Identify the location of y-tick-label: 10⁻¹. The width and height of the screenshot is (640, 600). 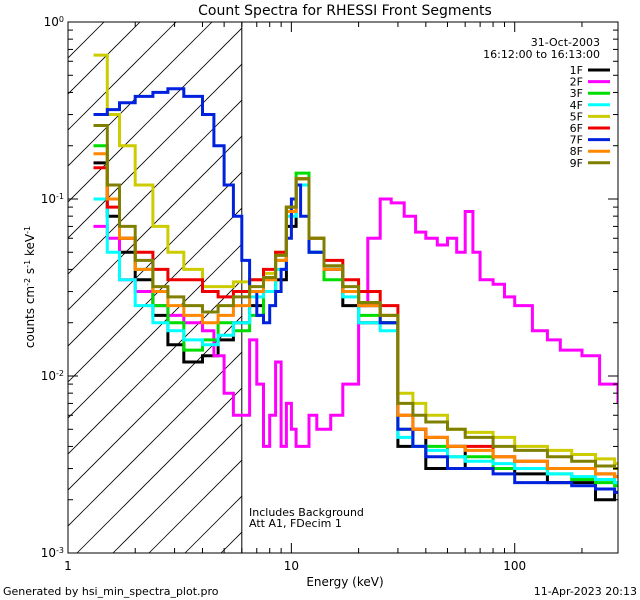
(52, 199).